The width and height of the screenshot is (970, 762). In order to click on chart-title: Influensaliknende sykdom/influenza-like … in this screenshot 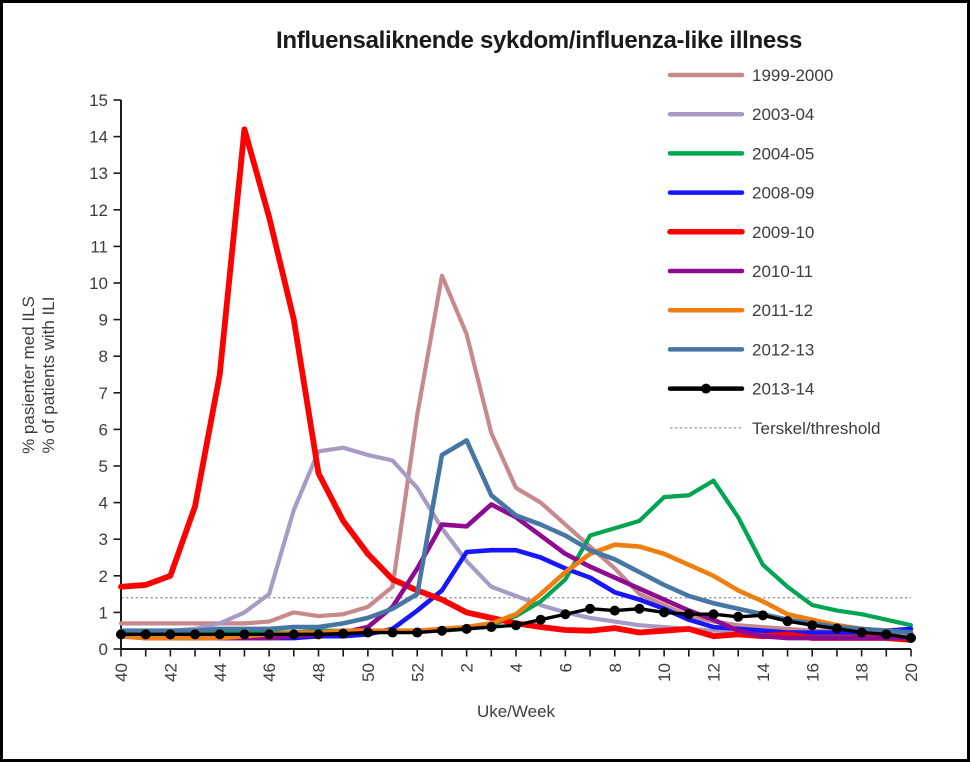, I will do `click(539, 40)`.